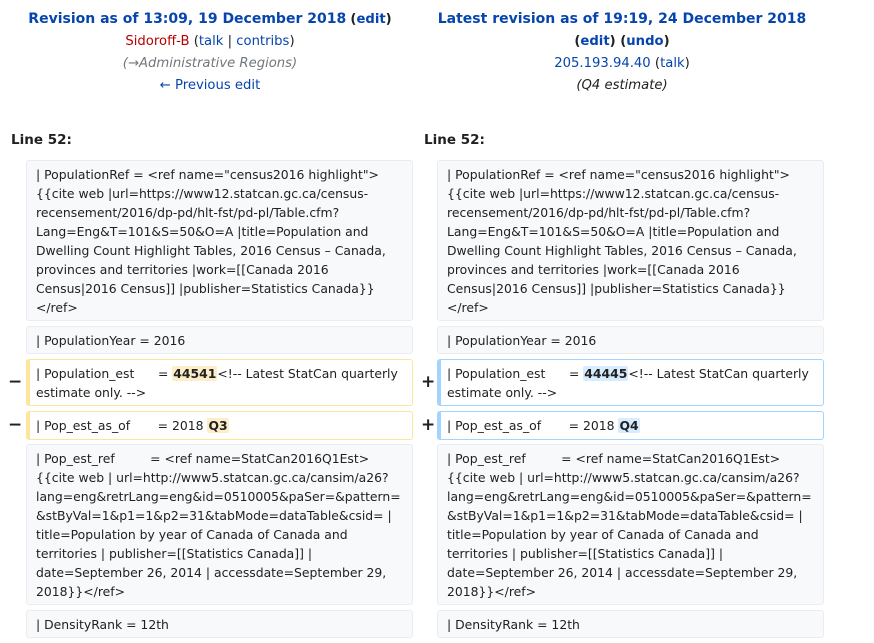 The height and width of the screenshot is (643, 874). I want to click on deleted-word: Q3, so click(218, 425).